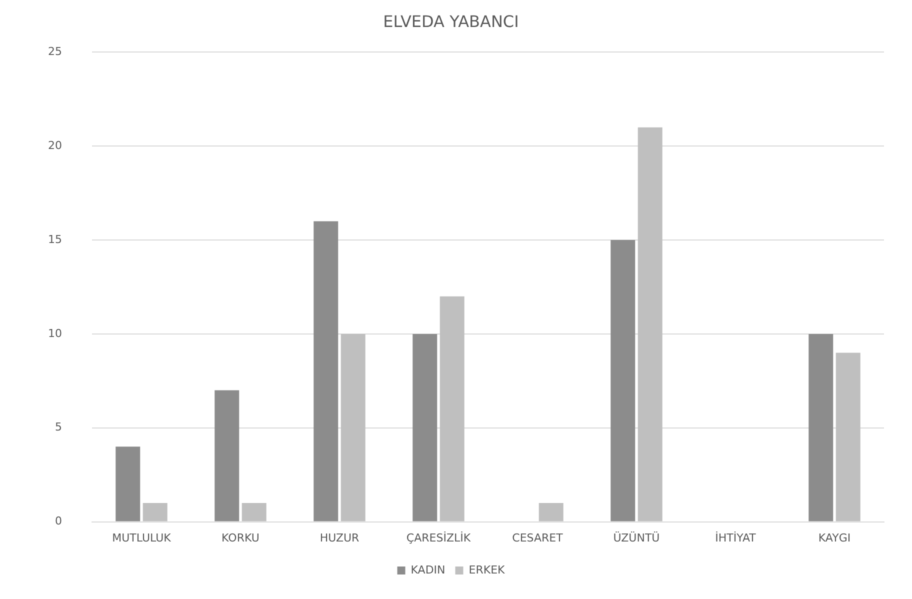 Image resolution: width=912 pixels, height=599 pixels. What do you see at coordinates (55, 333) in the screenshot?
I see `y-tick-label: 10` at bounding box center [55, 333].